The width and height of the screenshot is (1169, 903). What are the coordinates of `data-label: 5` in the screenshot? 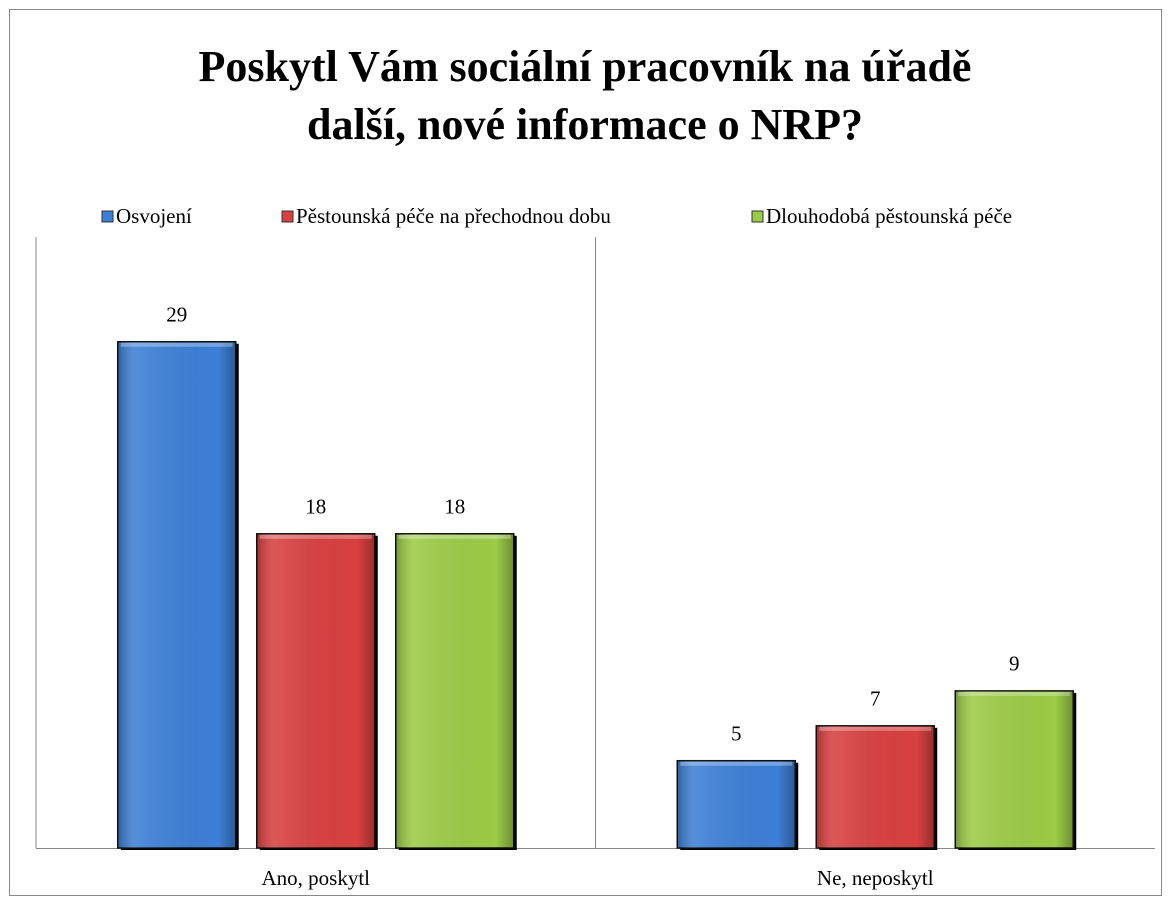 It's located at (736, 734).